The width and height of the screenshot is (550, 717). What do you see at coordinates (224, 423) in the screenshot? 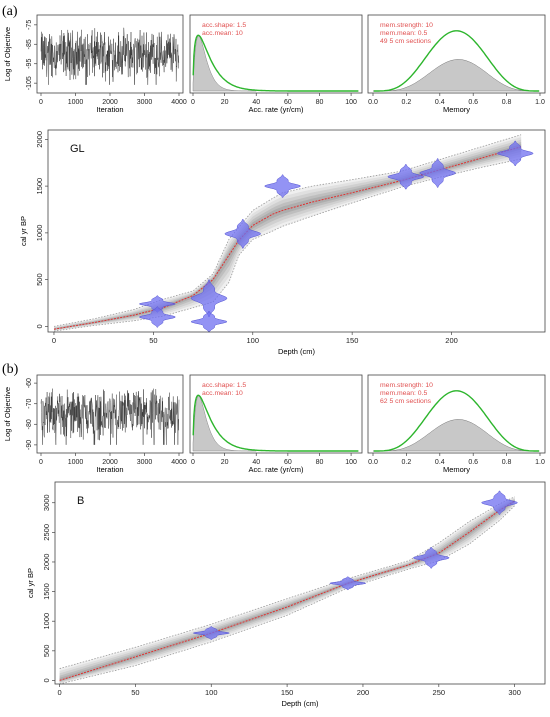
I see `acc-posterior` at bounding box center [224, 423].